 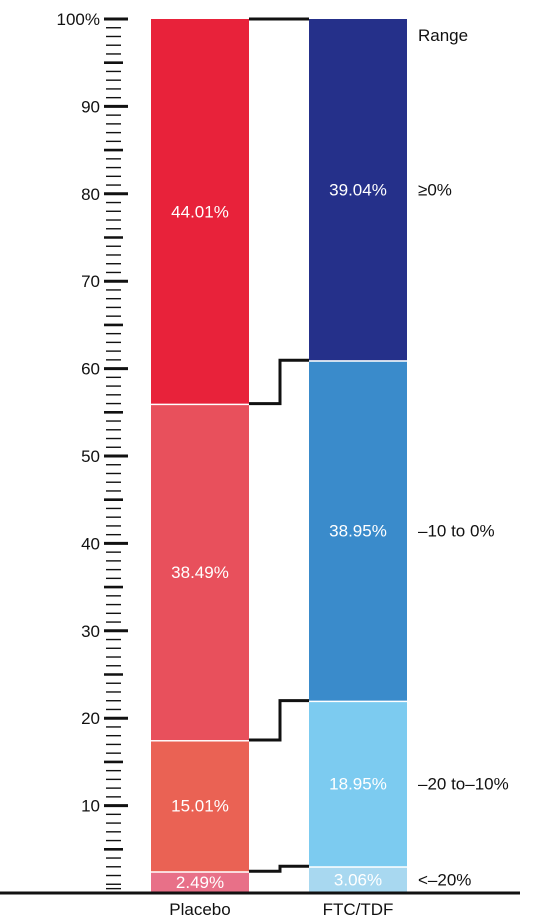 What do you see at coordinates (456, 530) in the screenshot?
I see `range-label: –10 to 0%` at bounding box center [456, 530].